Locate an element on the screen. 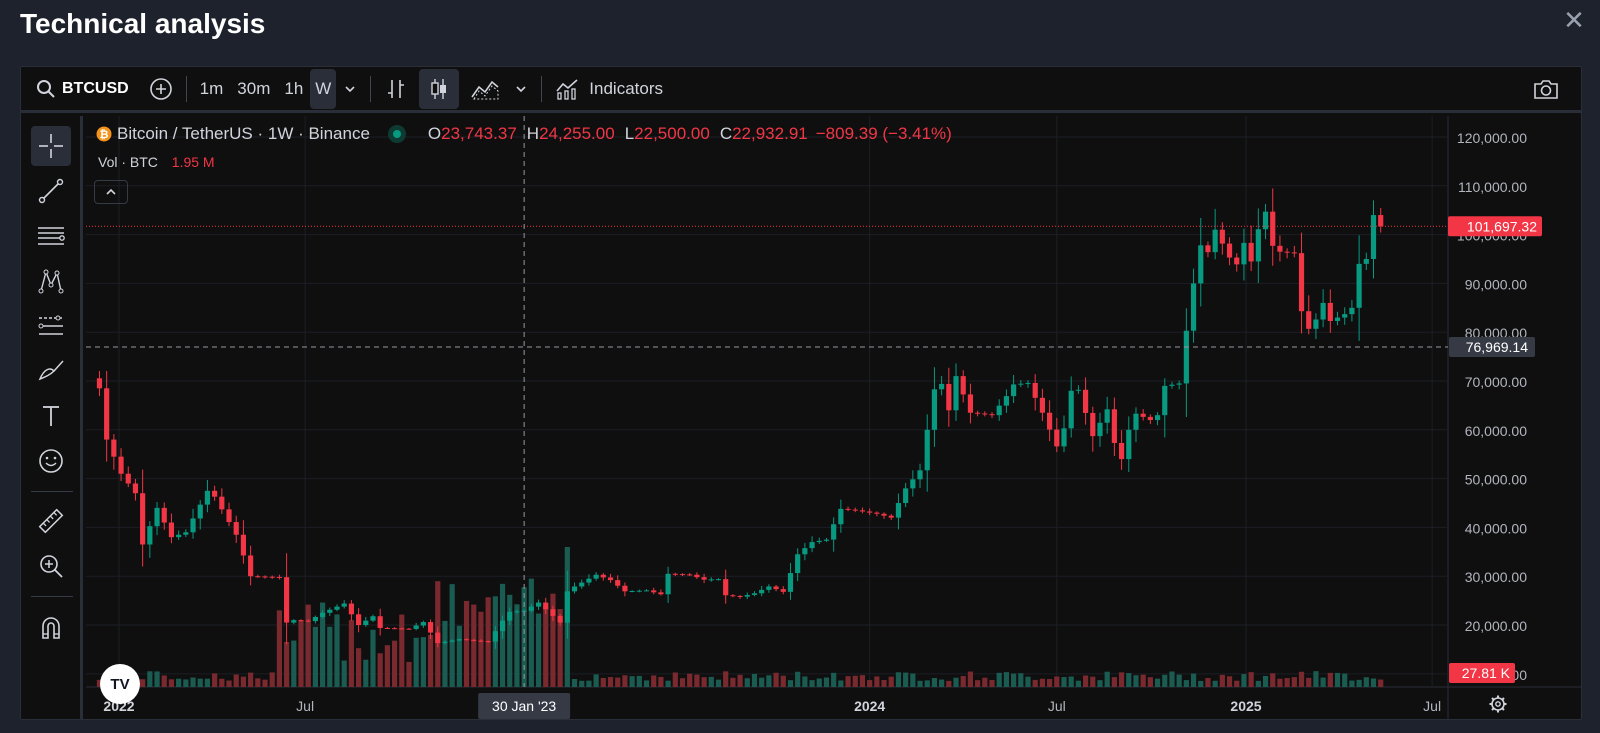 This screenshot has width=1600, height=733. measure-tool is located at coordinates (51, 521).